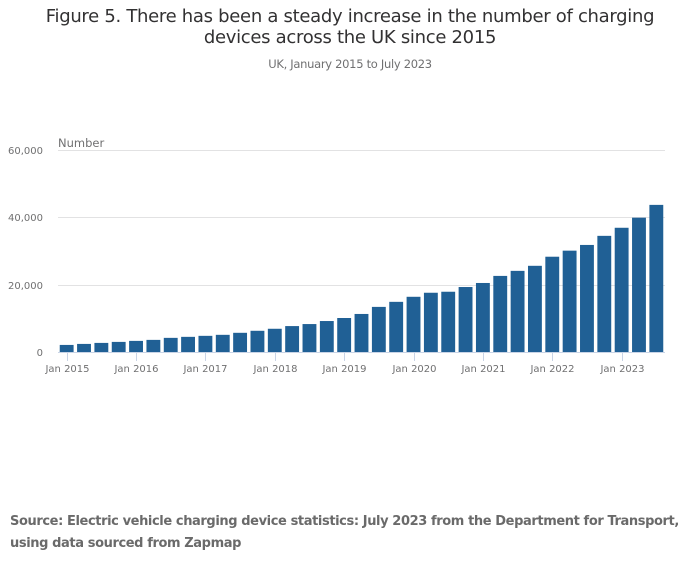  What do you see at coordinates (413, 324) in the screenshot?
I see `bar: Jan 2020: 16,400` at bounding box center [413, 324].